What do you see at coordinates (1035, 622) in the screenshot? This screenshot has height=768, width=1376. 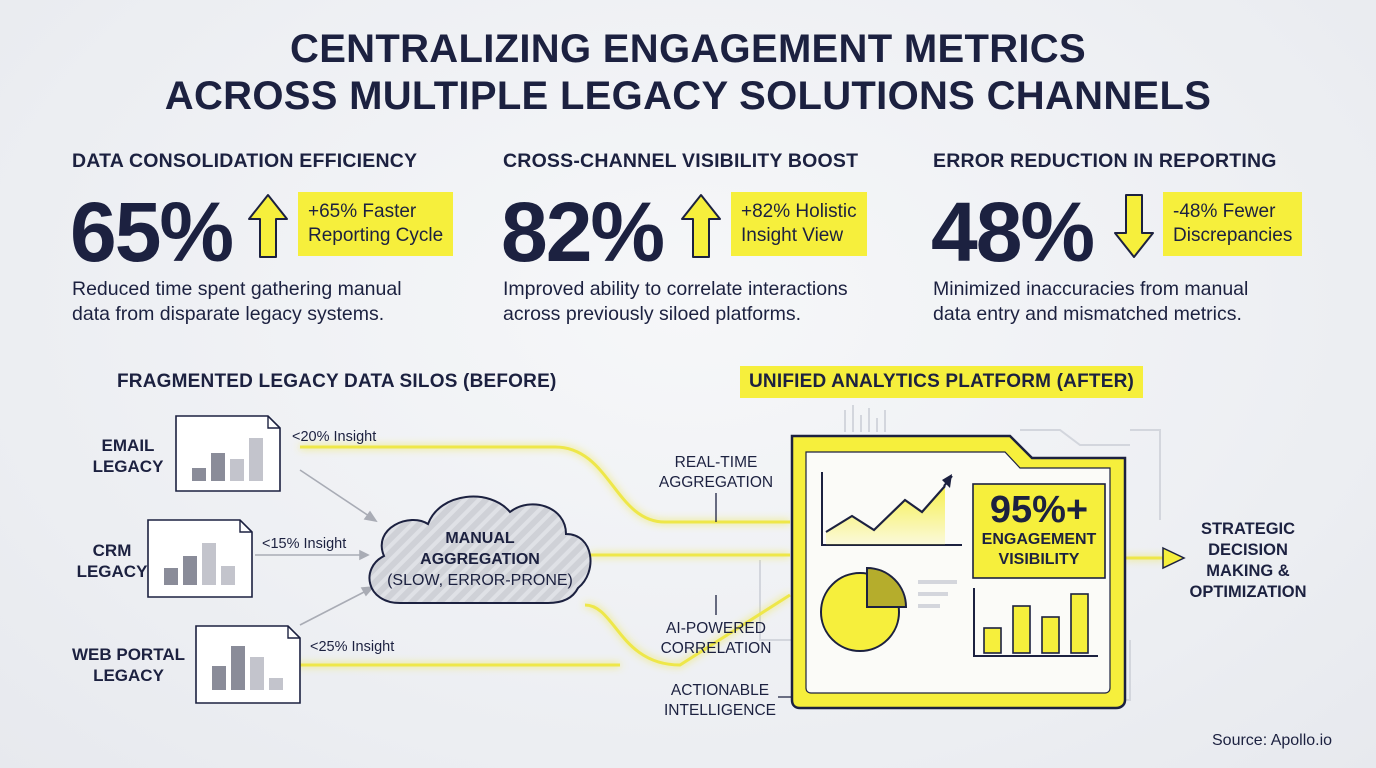 I see `bar-chart-icon` at bounding box center [1035, 622].